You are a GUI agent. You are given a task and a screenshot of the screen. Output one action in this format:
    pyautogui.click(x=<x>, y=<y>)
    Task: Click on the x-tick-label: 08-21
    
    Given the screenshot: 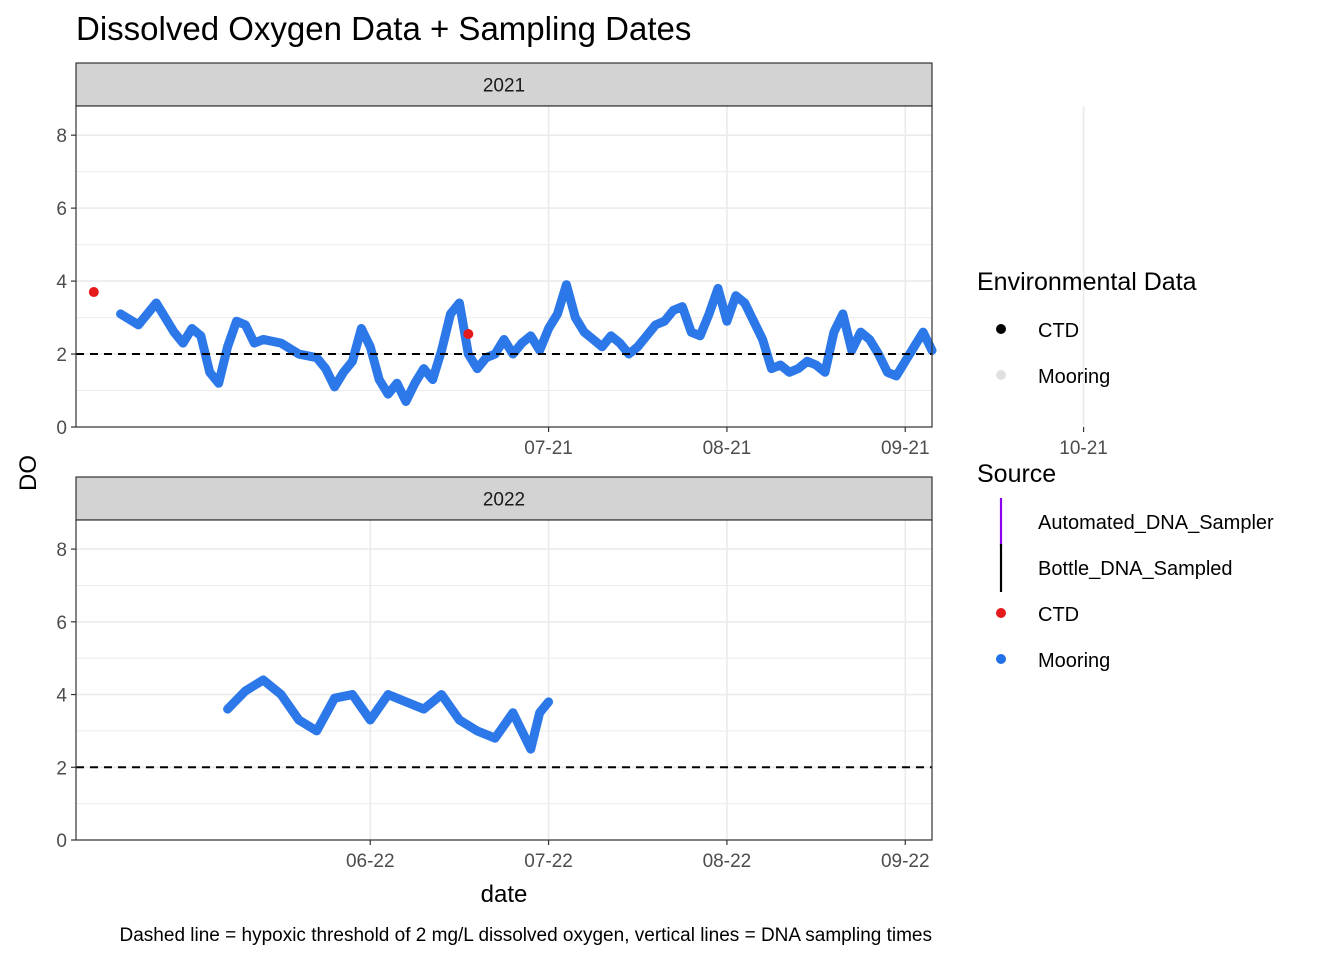 What is the action you would take?
    pyautogui.click(x=727, y=448)
    